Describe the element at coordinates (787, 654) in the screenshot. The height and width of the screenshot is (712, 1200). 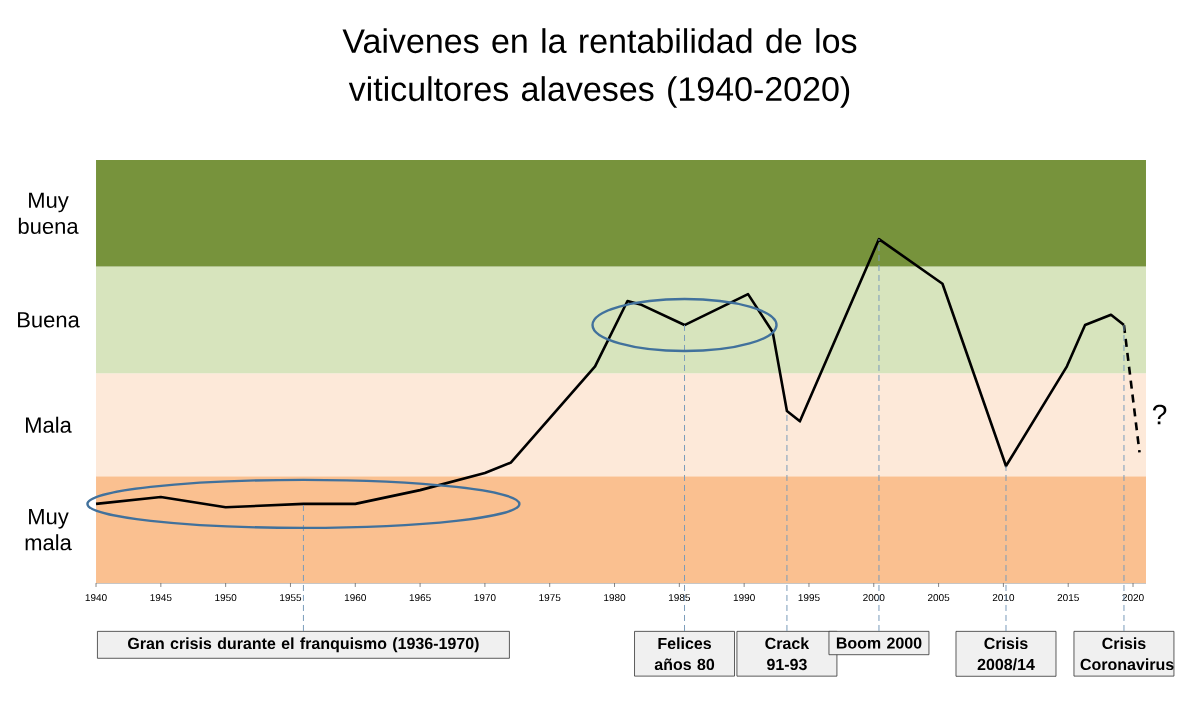
I see `annotation: Crack 91-93` at that location.